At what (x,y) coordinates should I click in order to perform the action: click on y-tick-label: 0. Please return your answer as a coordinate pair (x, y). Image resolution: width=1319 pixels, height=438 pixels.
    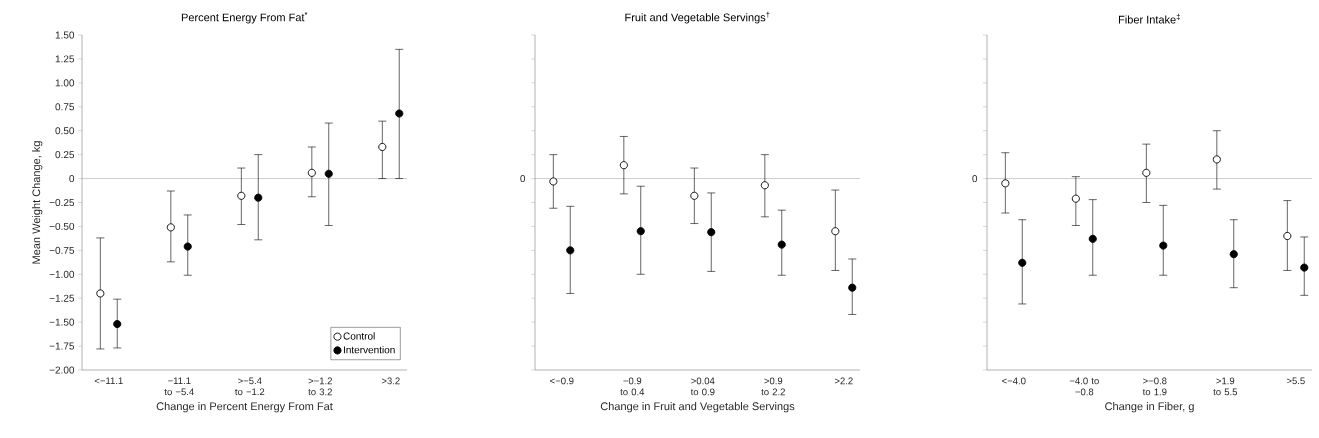
    Looking at the image, I should click on (72, 179).